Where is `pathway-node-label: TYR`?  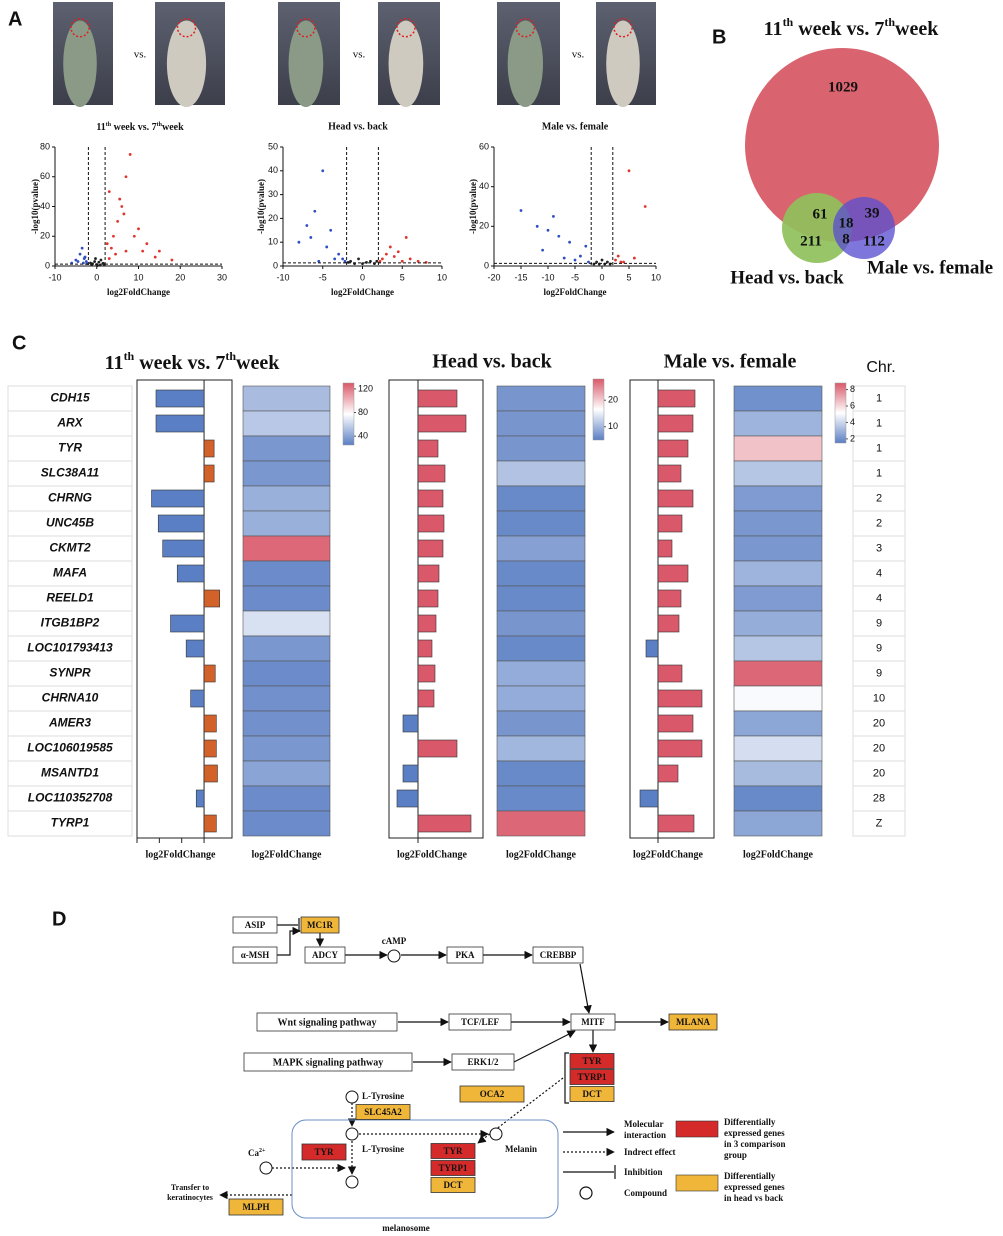 pathway-node-label: TYR is located at coordinates (453, 1151).